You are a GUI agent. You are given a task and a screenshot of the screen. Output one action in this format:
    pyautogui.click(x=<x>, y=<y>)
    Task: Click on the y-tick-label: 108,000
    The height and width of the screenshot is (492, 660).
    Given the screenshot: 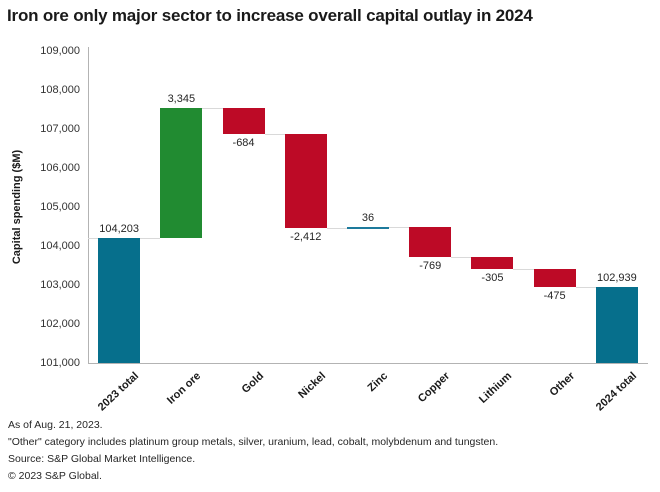 What is the action you would take?
    pyautogui.click(x=60, y=90)
    